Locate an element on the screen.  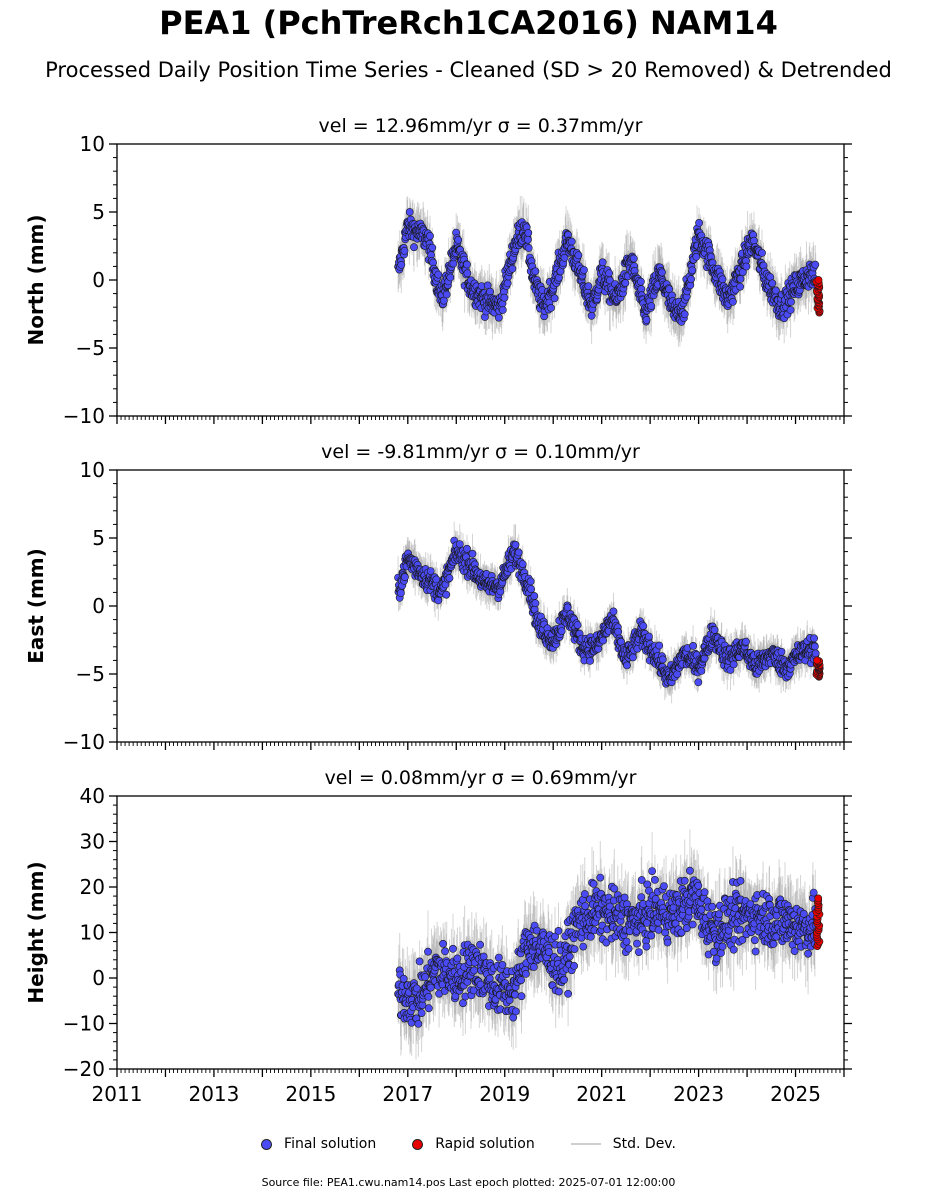
y-axis-label: East (mm) is located at coordinates (36, 606).